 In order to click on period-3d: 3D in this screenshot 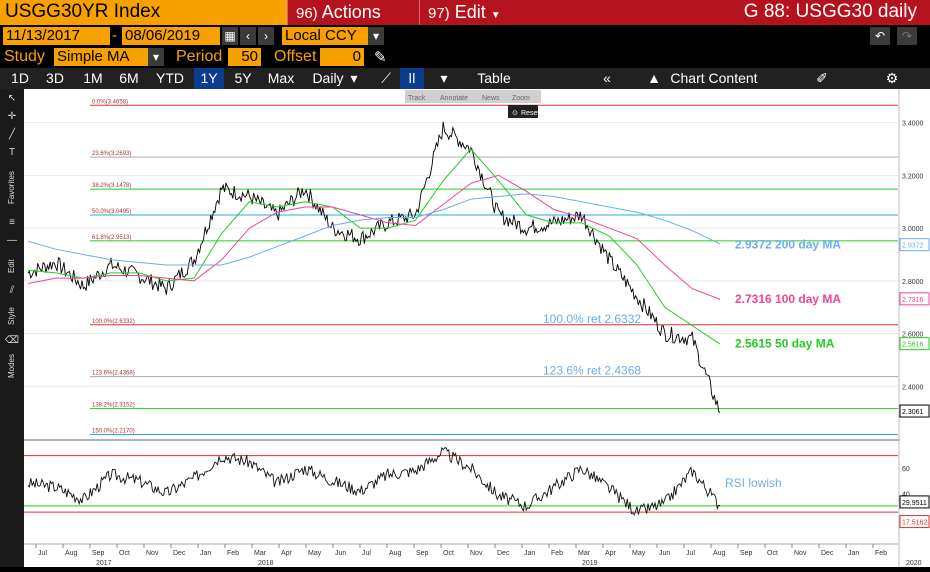, I will do `click(55, 78)`.